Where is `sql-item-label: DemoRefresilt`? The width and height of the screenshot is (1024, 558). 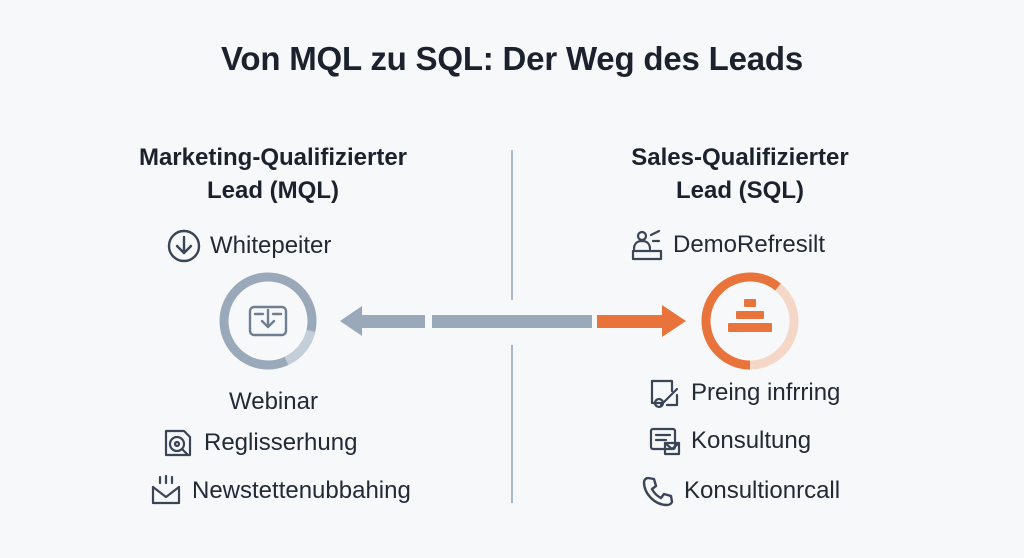 sql-item-label: DemoRefresilt is located at coordinates (749, 244).